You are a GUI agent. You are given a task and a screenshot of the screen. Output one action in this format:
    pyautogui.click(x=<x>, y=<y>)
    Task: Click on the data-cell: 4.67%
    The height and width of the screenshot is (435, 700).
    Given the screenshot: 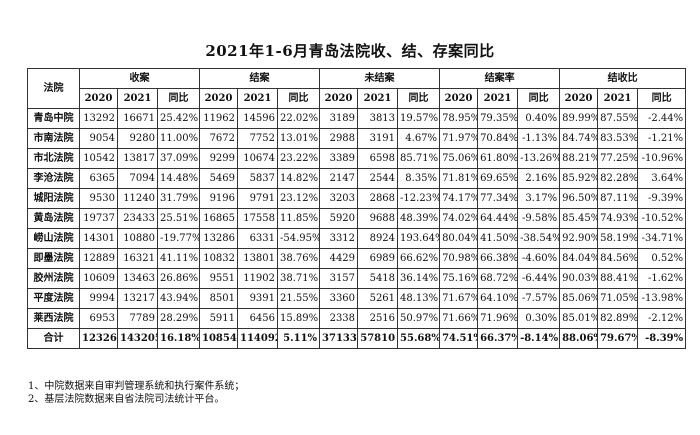 What is the action you would take?
    pyautogui.click(x=419, y=138)
    